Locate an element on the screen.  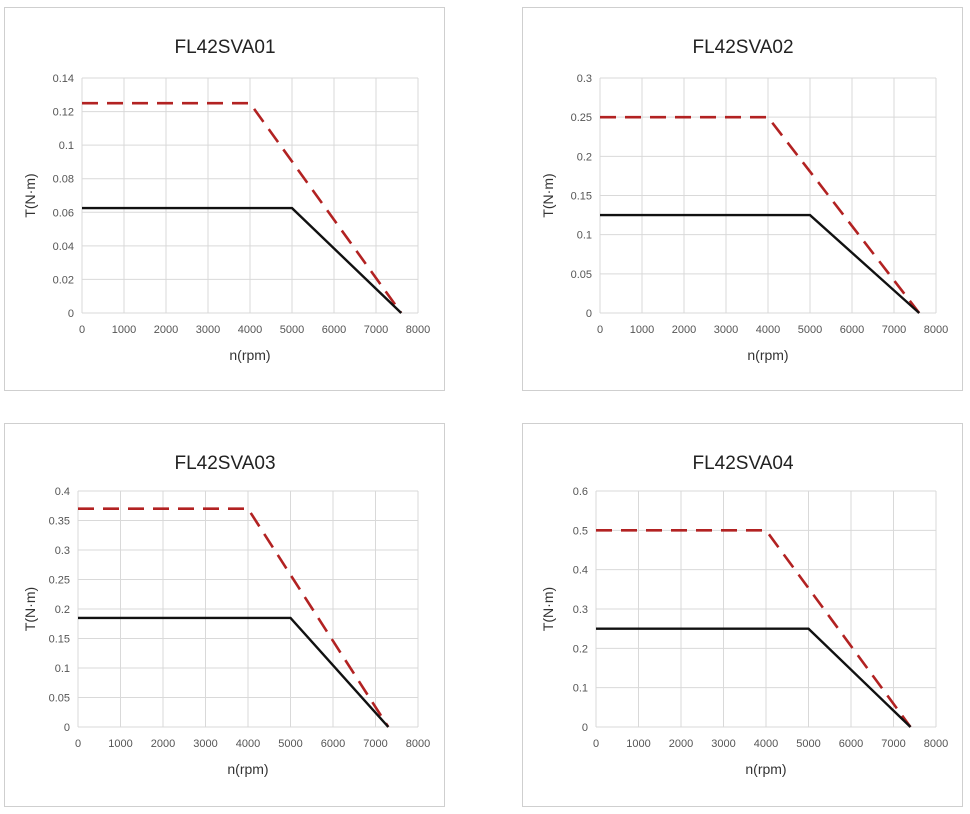
y-tick-label: 0.35 is located at coordinates (59, 522).